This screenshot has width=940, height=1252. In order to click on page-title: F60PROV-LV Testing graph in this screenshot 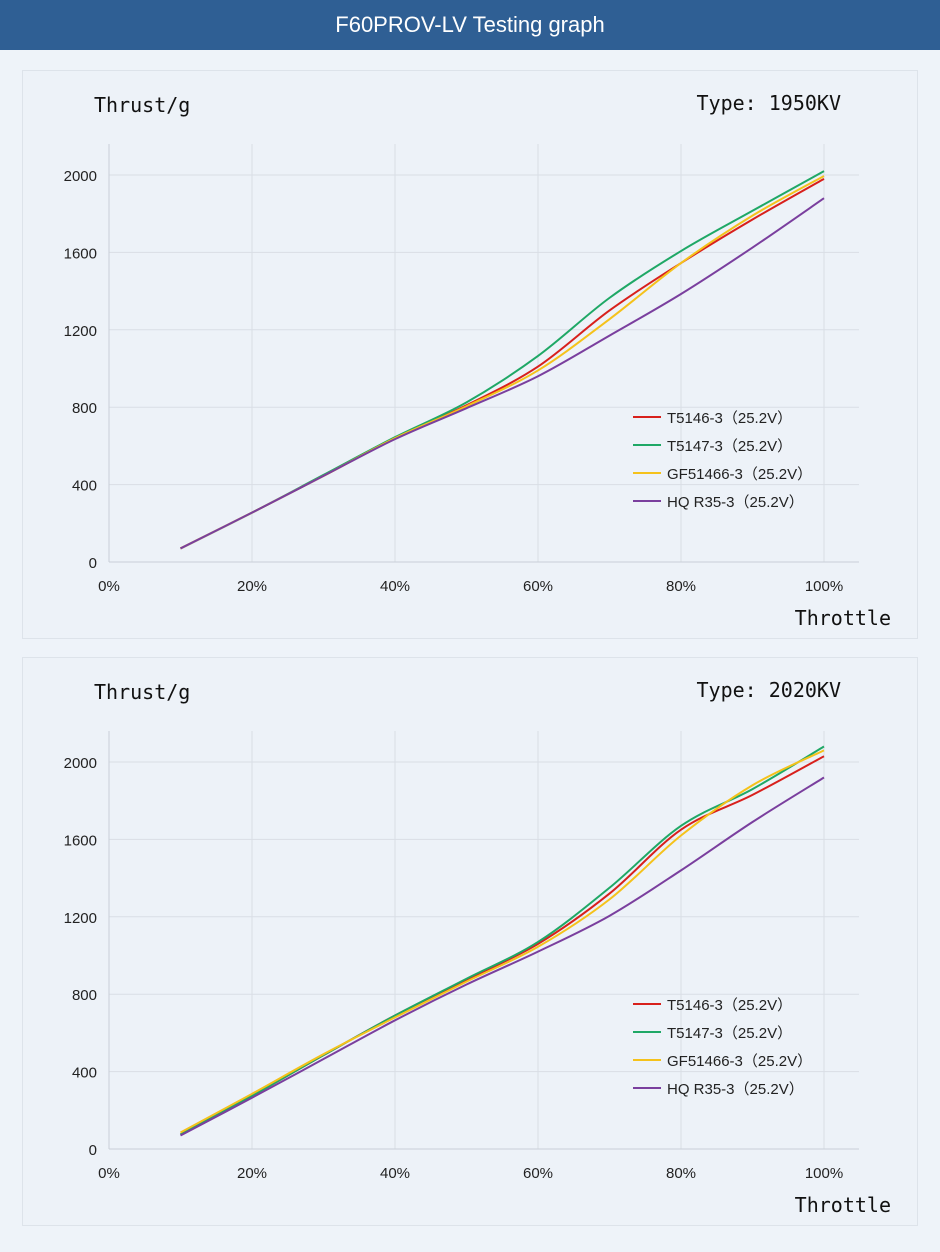, I will do `click(470, 25)`.